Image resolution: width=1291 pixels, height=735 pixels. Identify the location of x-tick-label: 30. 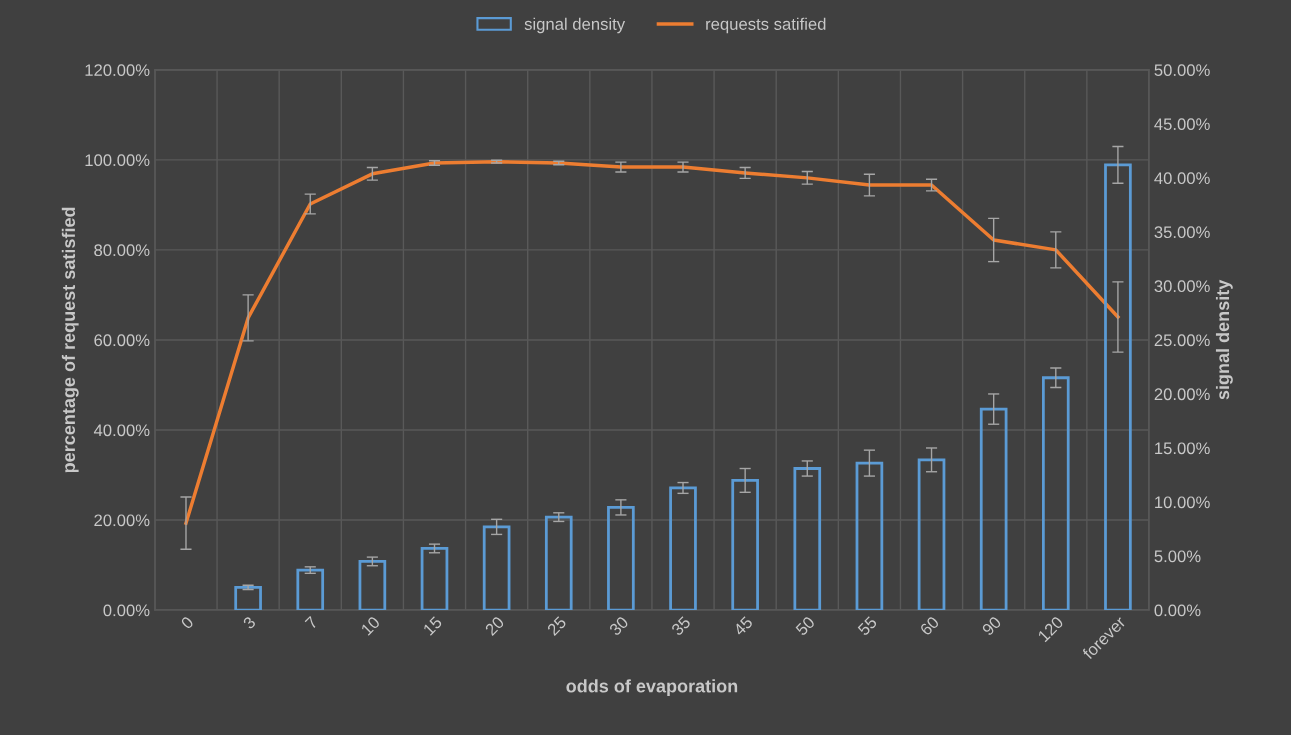
(619, 626).